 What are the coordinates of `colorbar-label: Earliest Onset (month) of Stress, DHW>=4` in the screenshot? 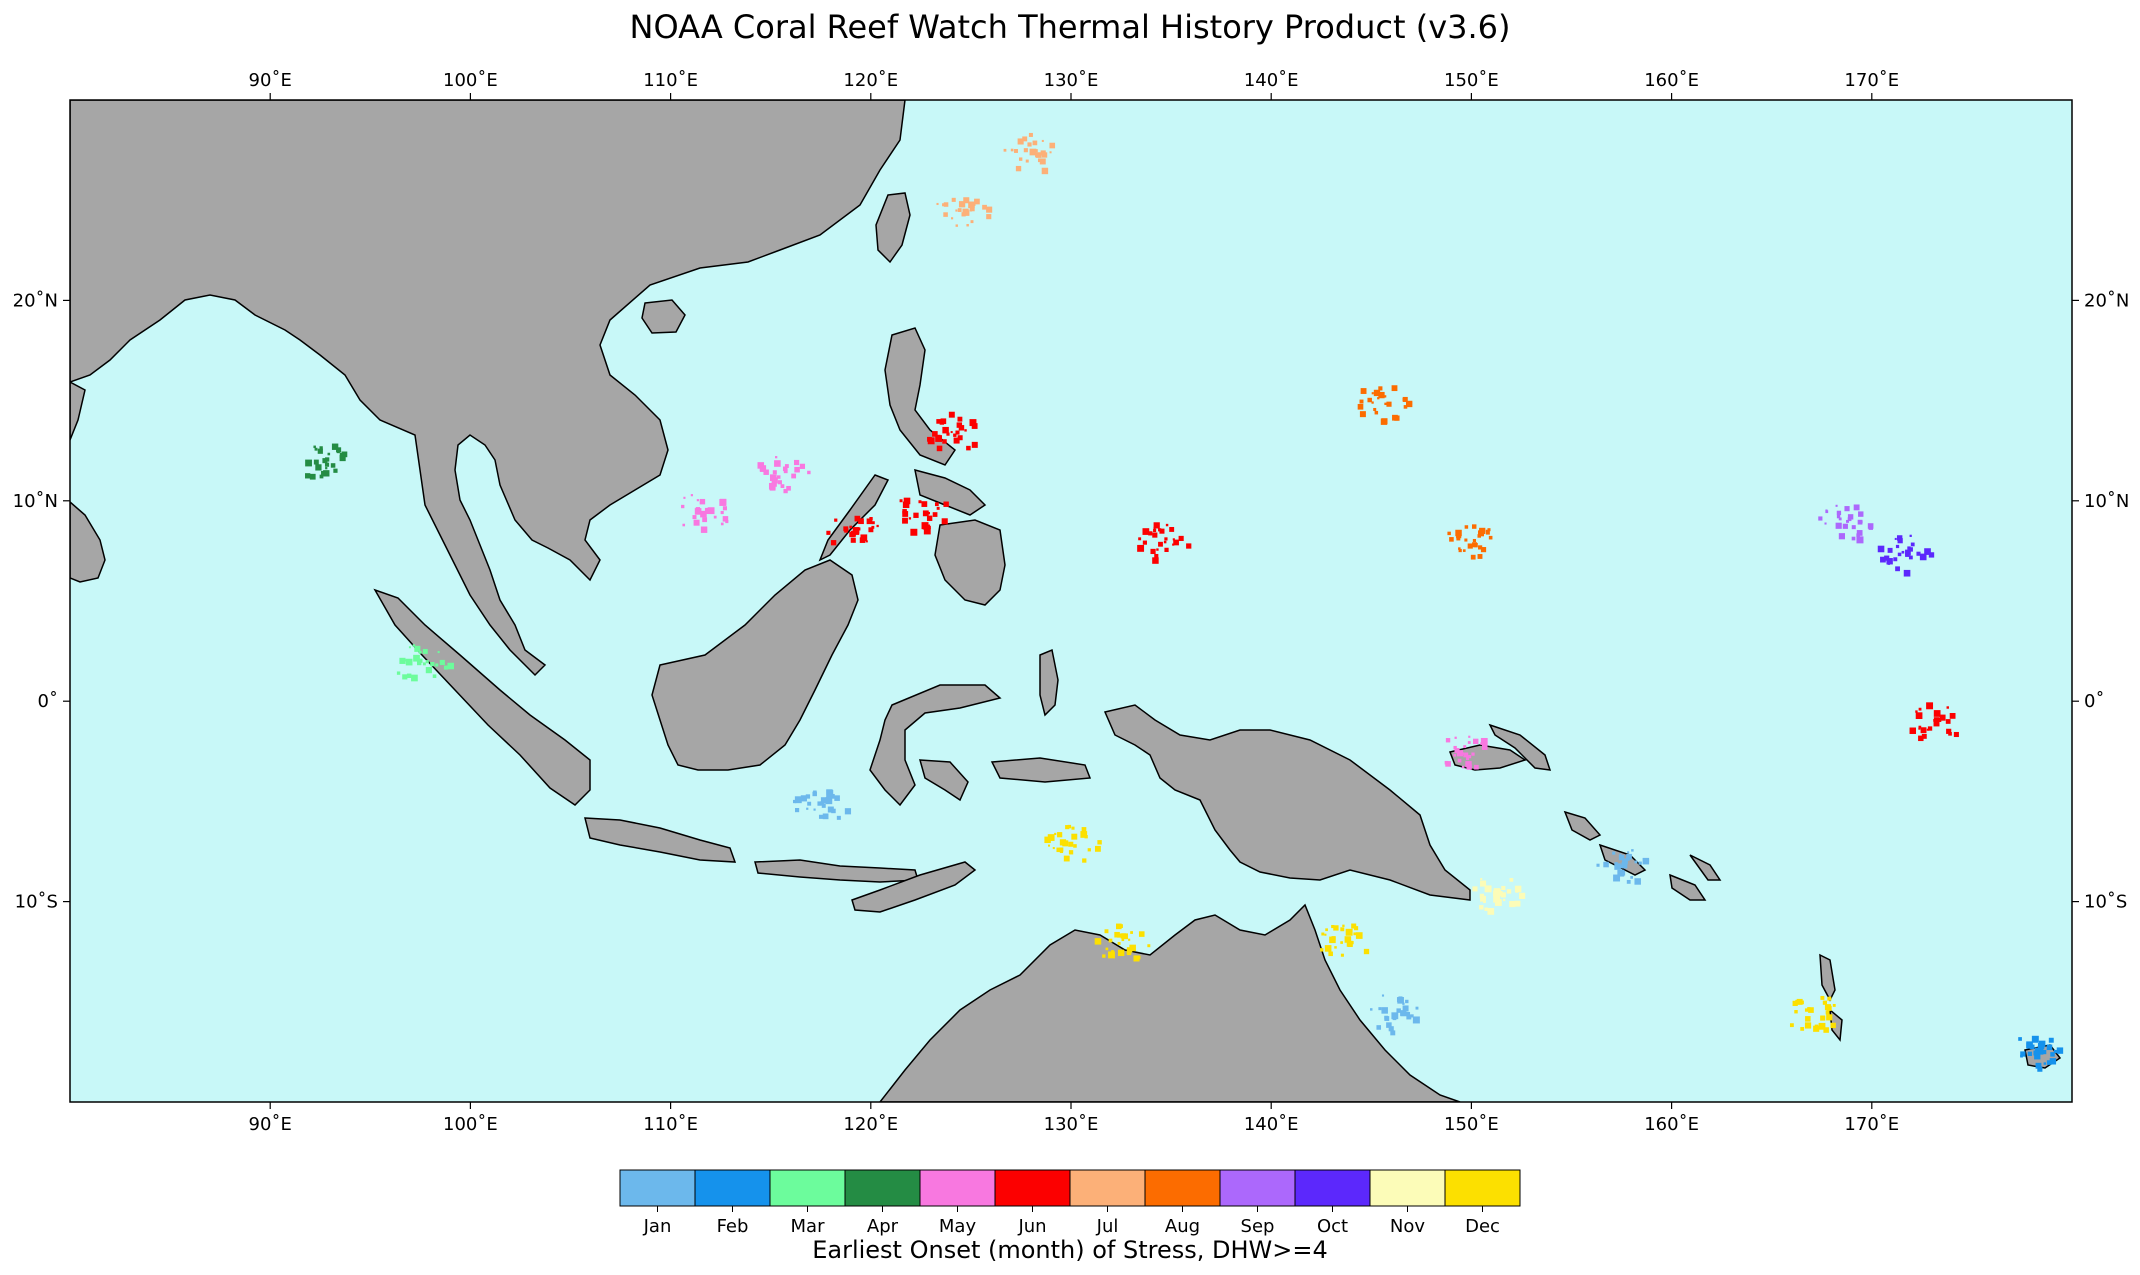 It's located at (1070, 1250).